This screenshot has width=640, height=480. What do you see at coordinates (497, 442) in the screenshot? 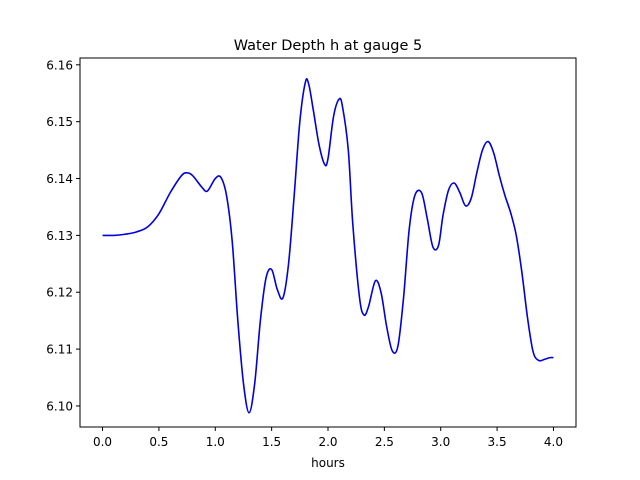
I see `x-tick-label: 3.5` at bounding box center [497, 442].